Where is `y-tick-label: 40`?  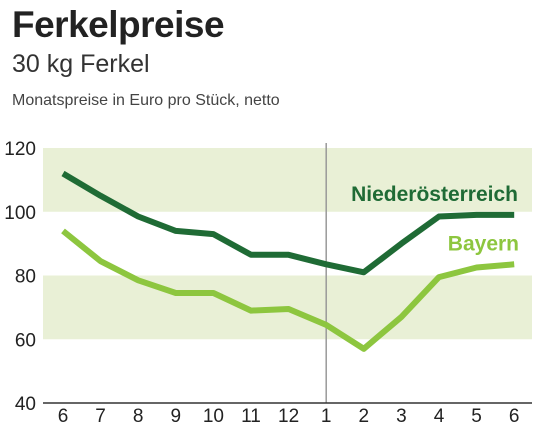 y-tick-label: 40 is located at coordinates (25, 404).